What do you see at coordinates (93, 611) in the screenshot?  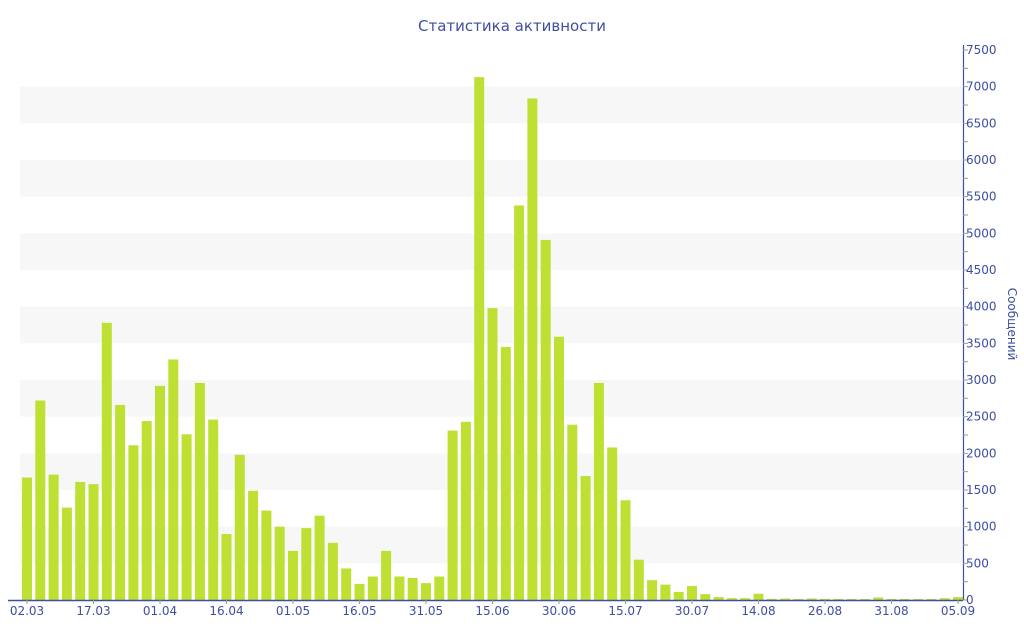 I see `x-tick-label: 17.03` at bounding box center [93, 611].